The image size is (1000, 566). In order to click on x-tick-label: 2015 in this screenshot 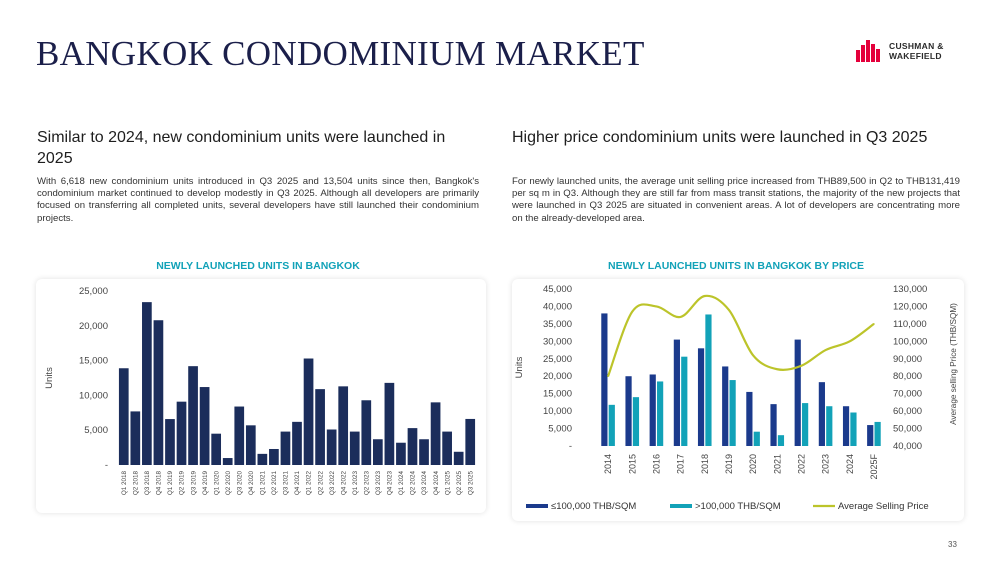, I will do `click(632, 464)`.